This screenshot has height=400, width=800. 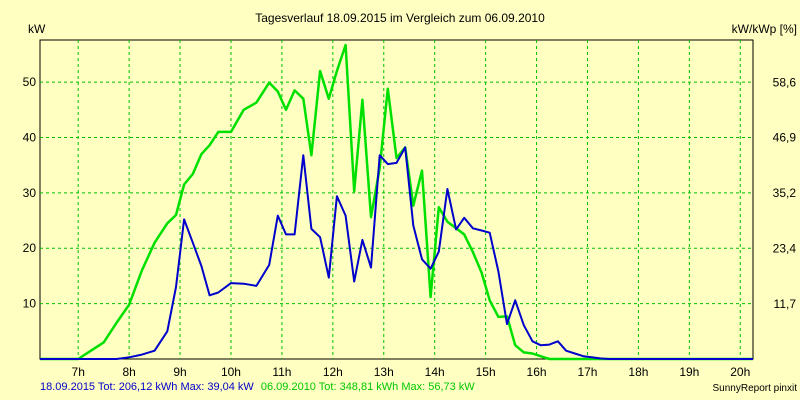 I want to click on y-axis-right-label: kW/kWp [%], so click(x=764, y=29).